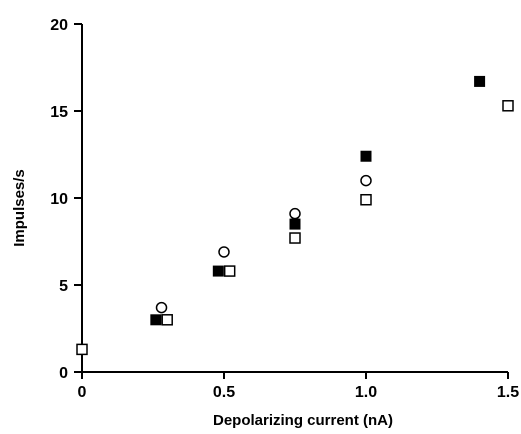 The height and width of the screenshot is (434, 521). Describe the element at coordinates (19, 208) in the screenshot. I see `y-axis-title: Impulses/s` at that location.